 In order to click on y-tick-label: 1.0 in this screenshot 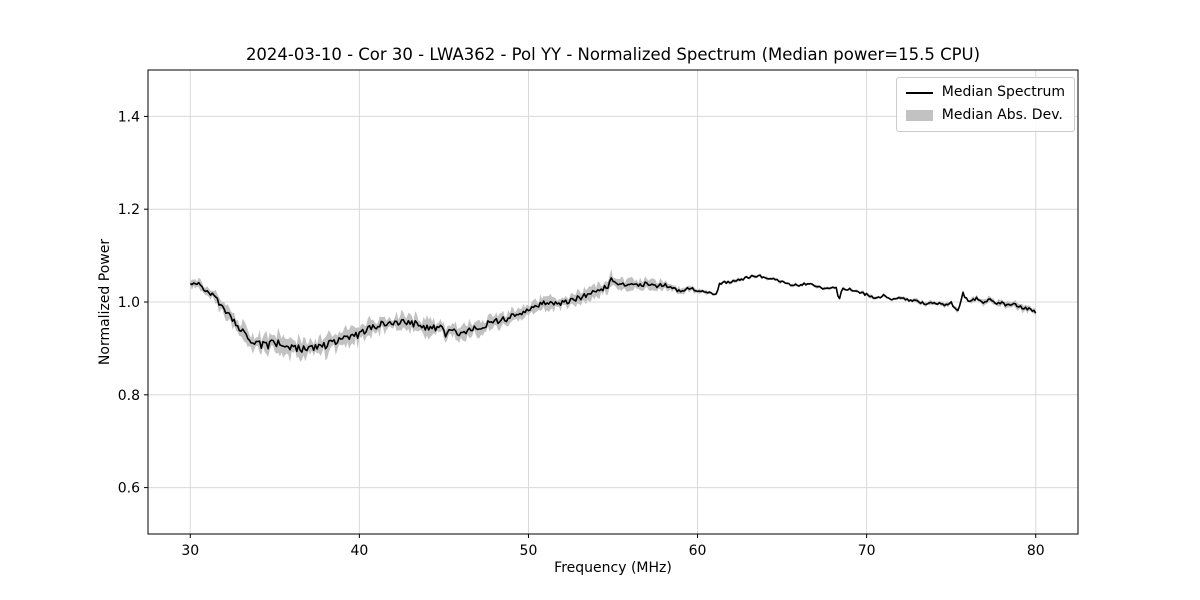, I will do `click(129, 303)`.